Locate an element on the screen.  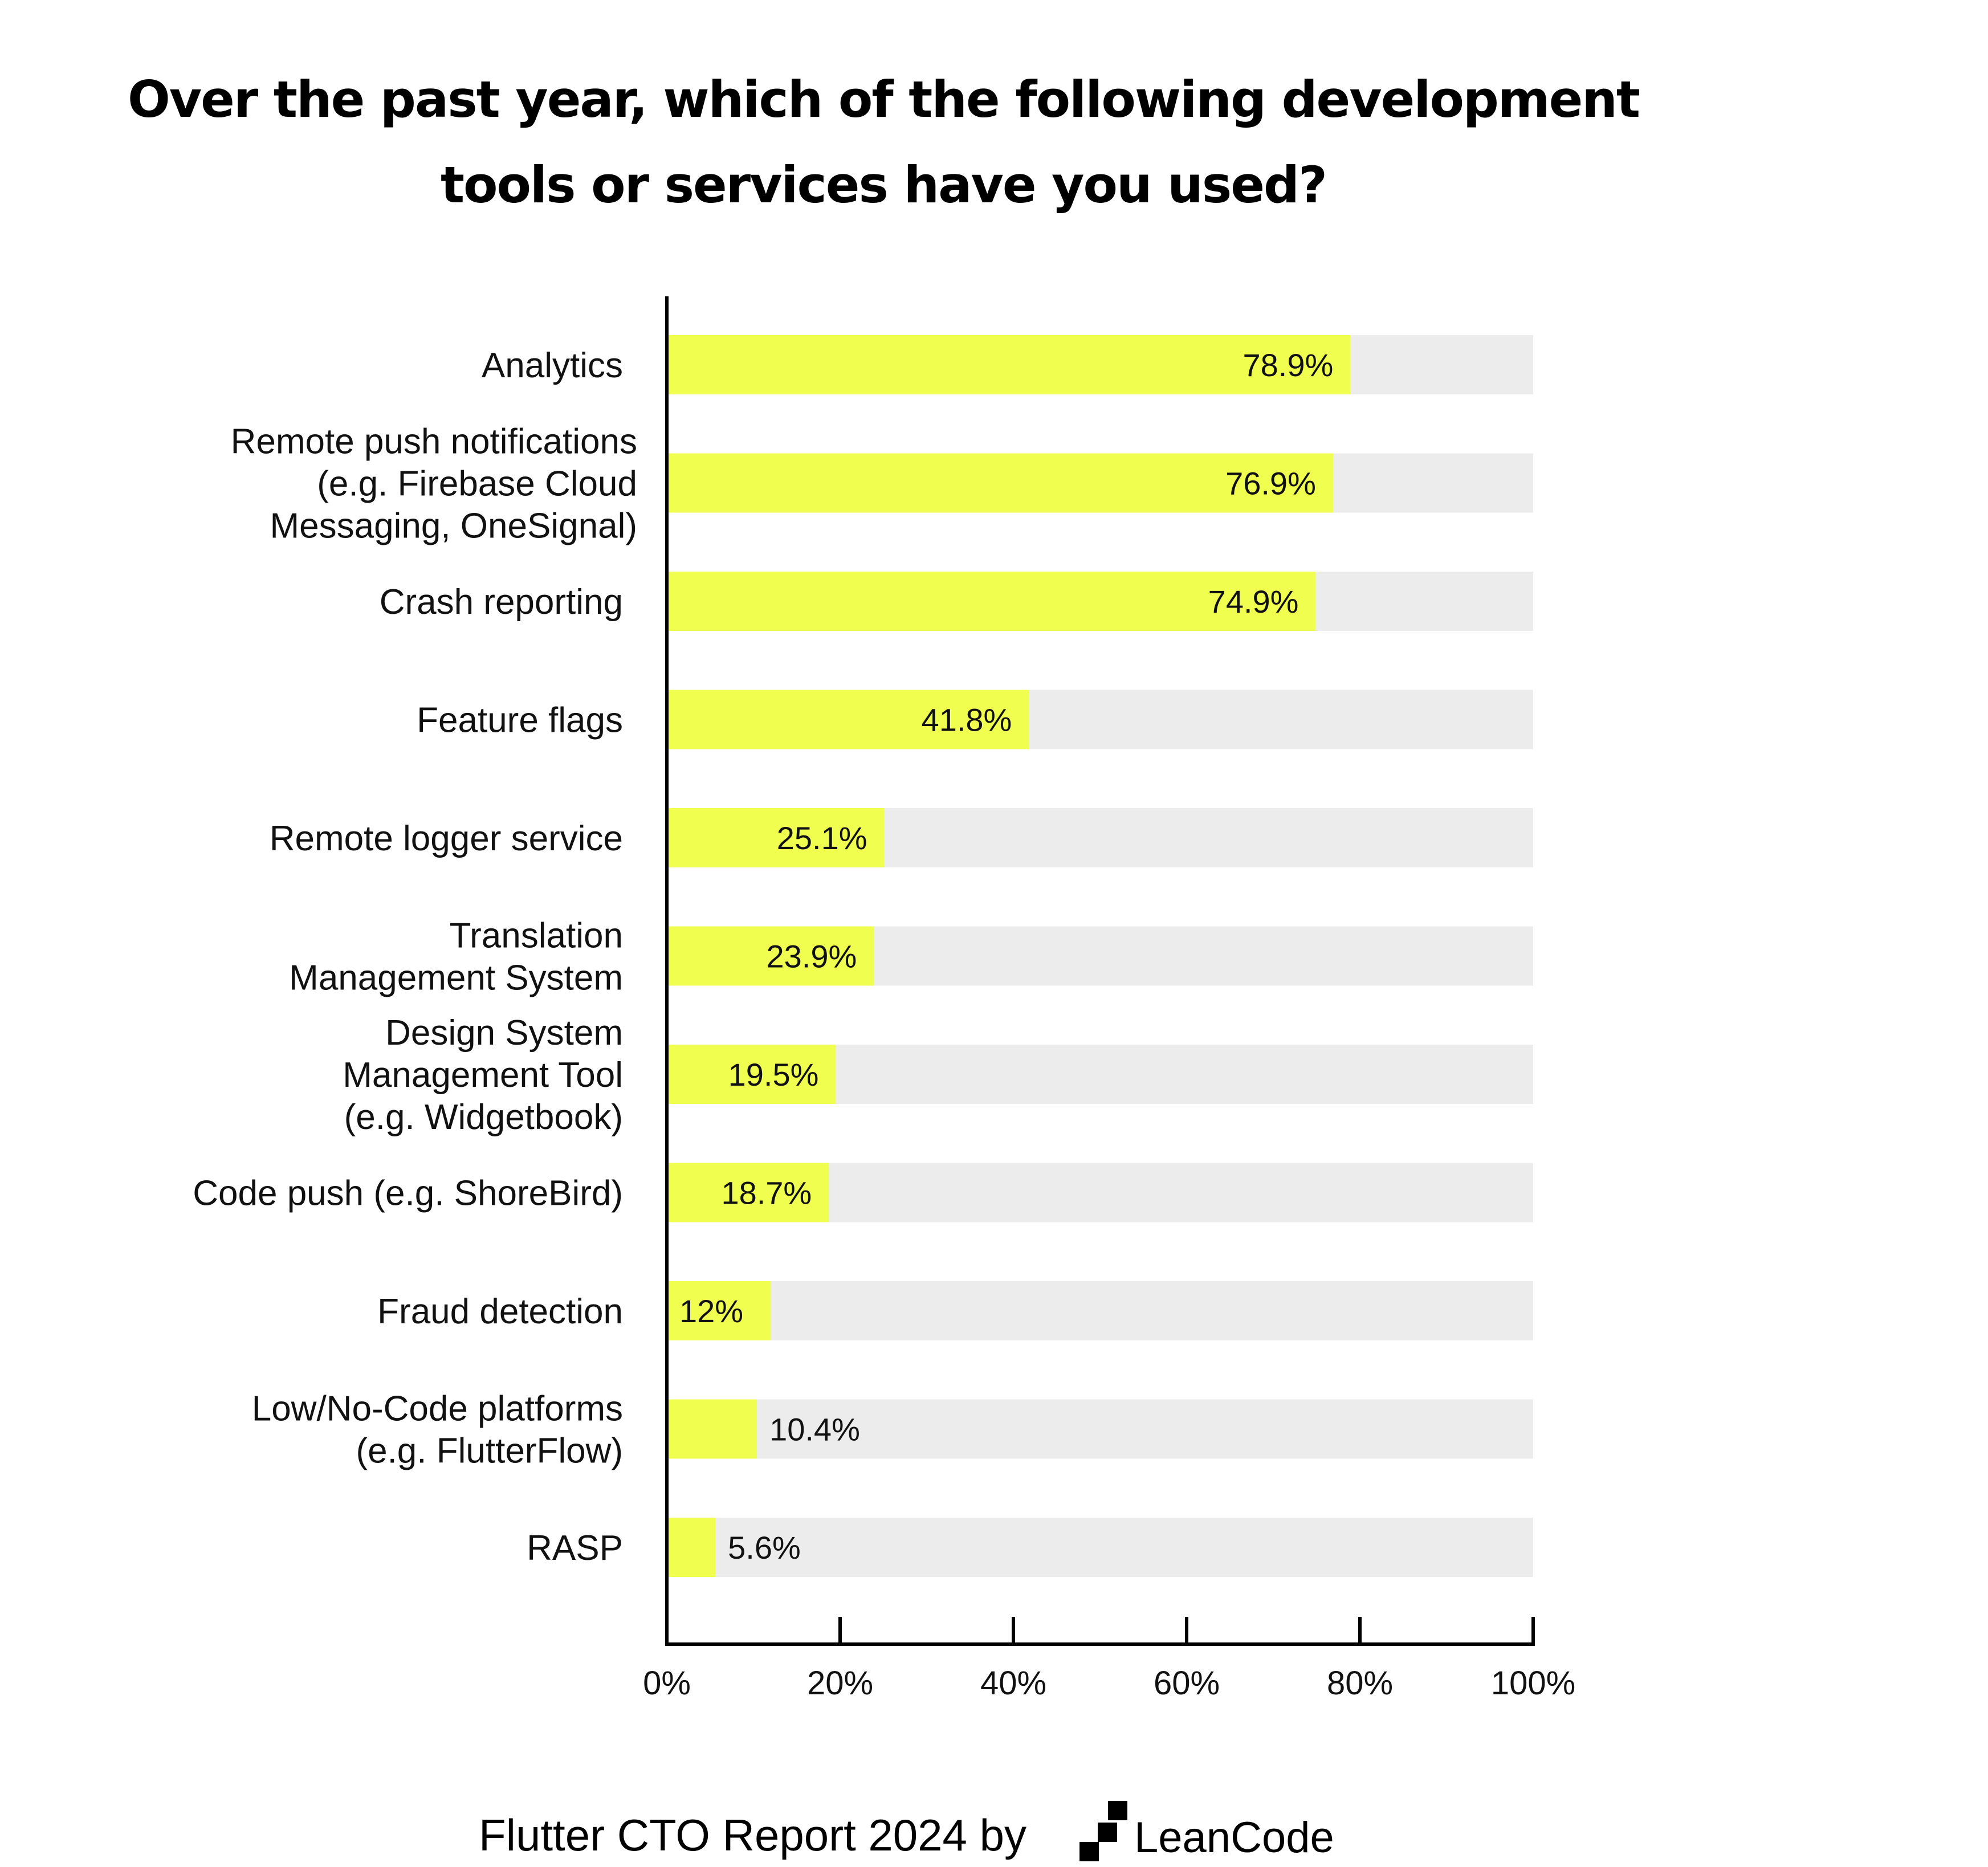
value-label: 5.6% is located at coordinates (764, 1548).